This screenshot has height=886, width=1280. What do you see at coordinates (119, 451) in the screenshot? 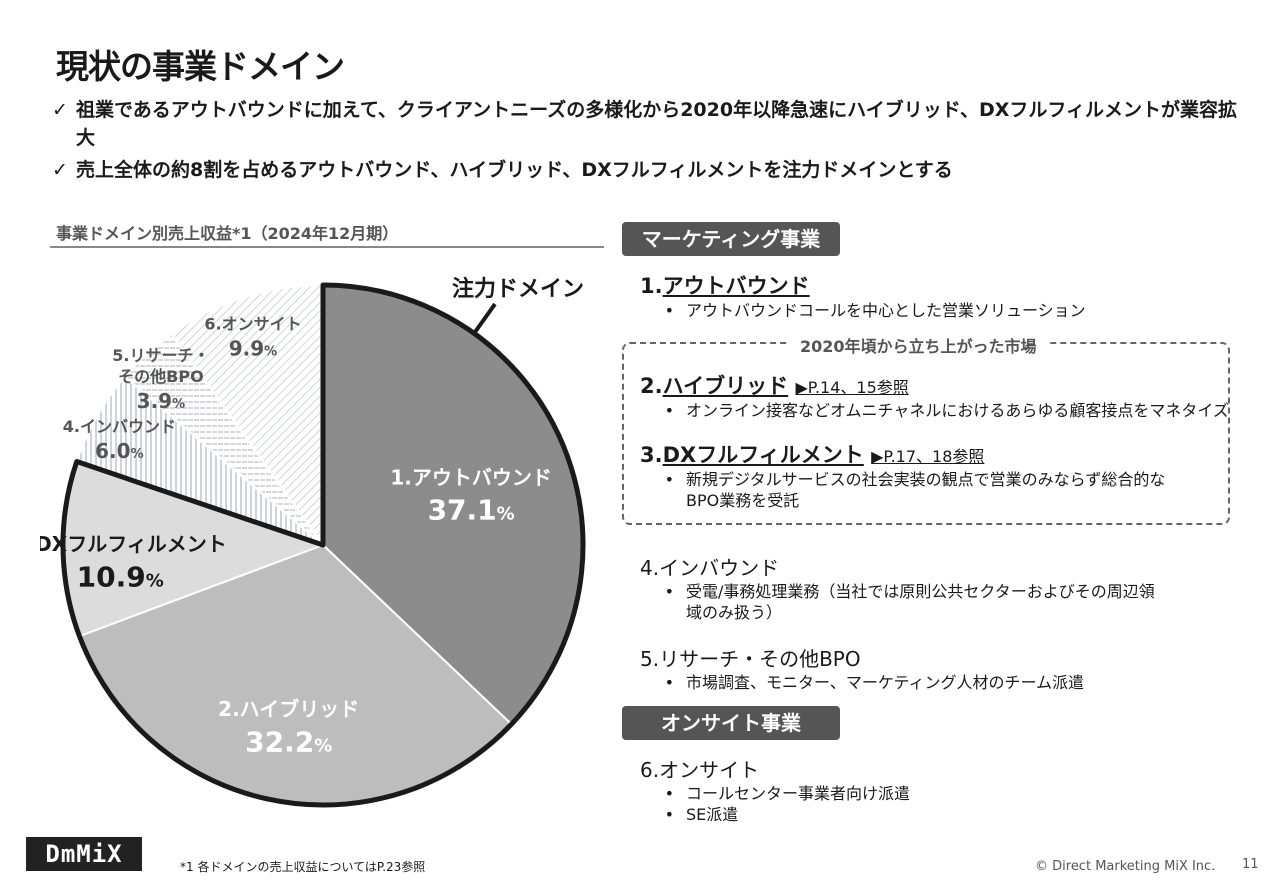
I see `pie-slice-value: 6.0%` at bounding box center [119, 451].